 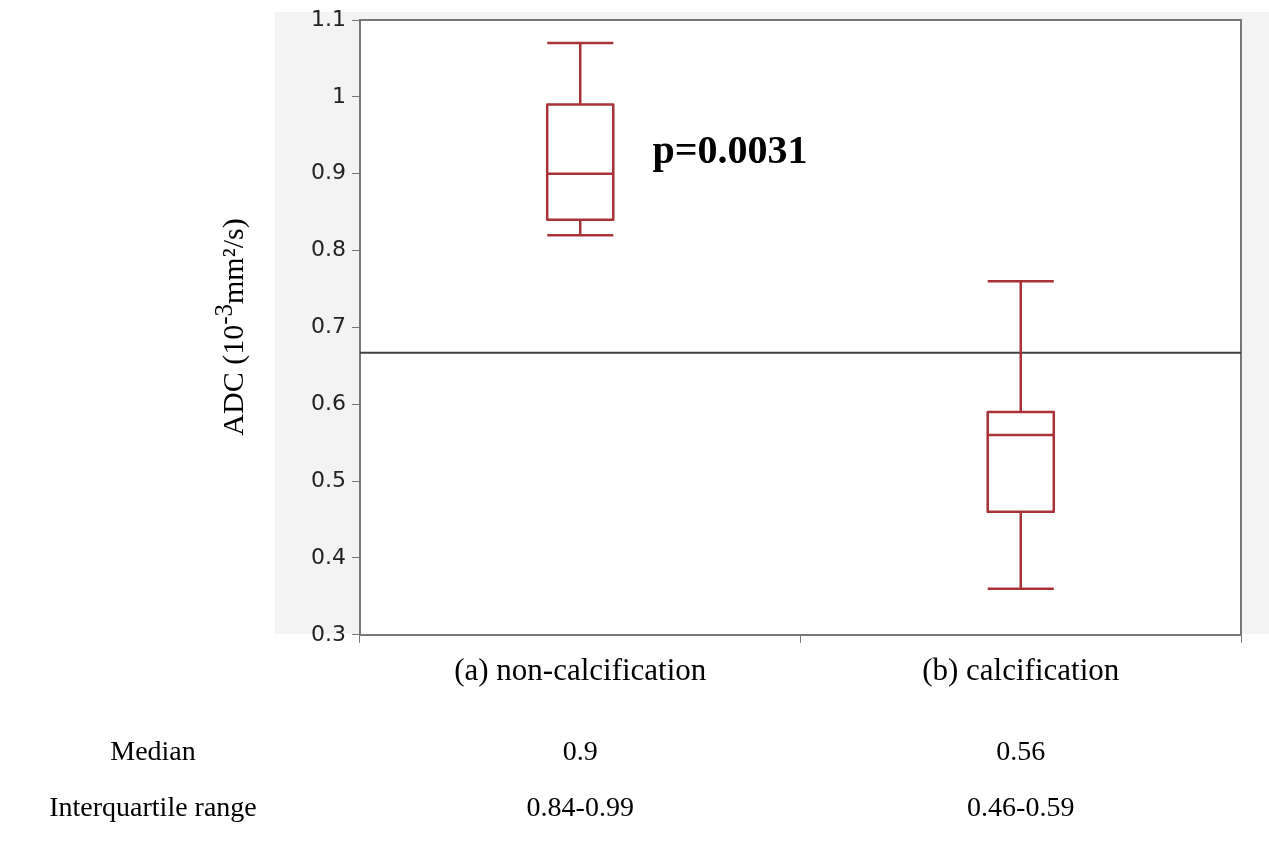 What do you see at coordinates (328, 479) in the screenshot?
I see `y-tick-label: 0.5` at bounding box center [328, 479].